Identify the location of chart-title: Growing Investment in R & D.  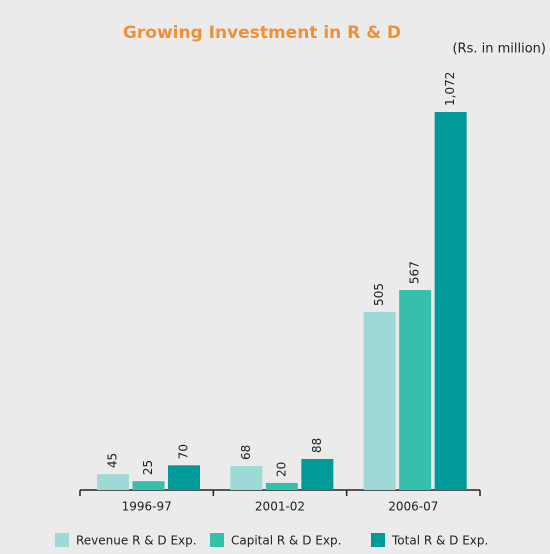
(262, 33).